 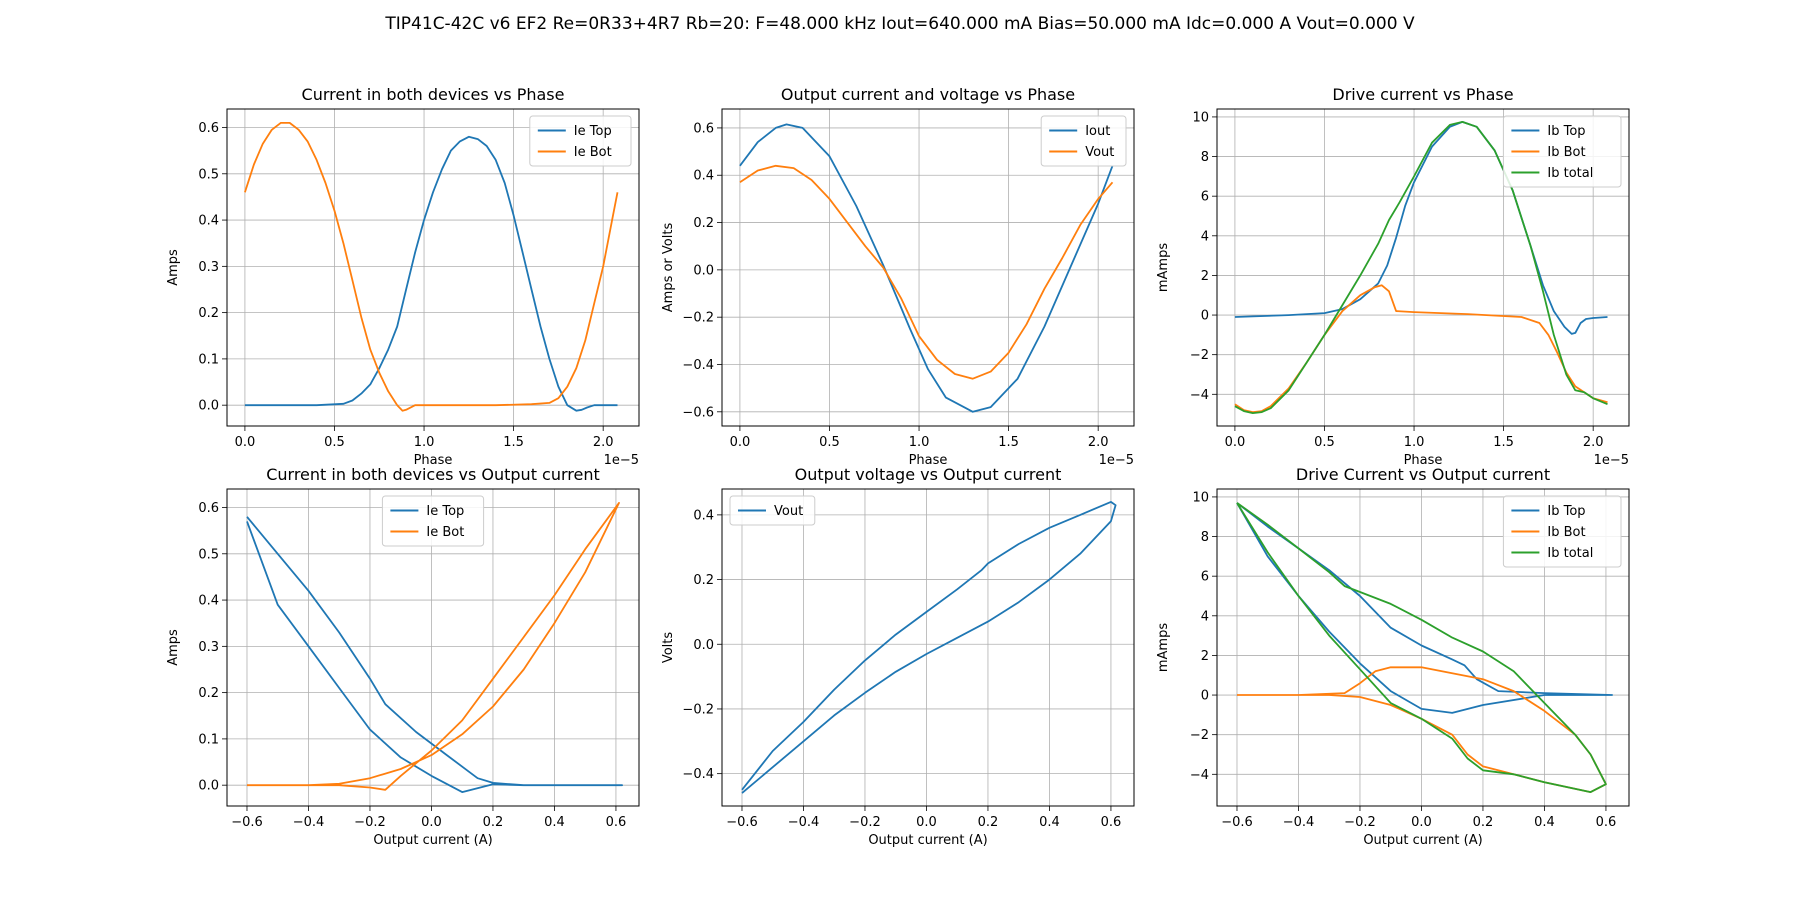 I want to click on legend: Iout Vout, so click(x=1083, y=141).